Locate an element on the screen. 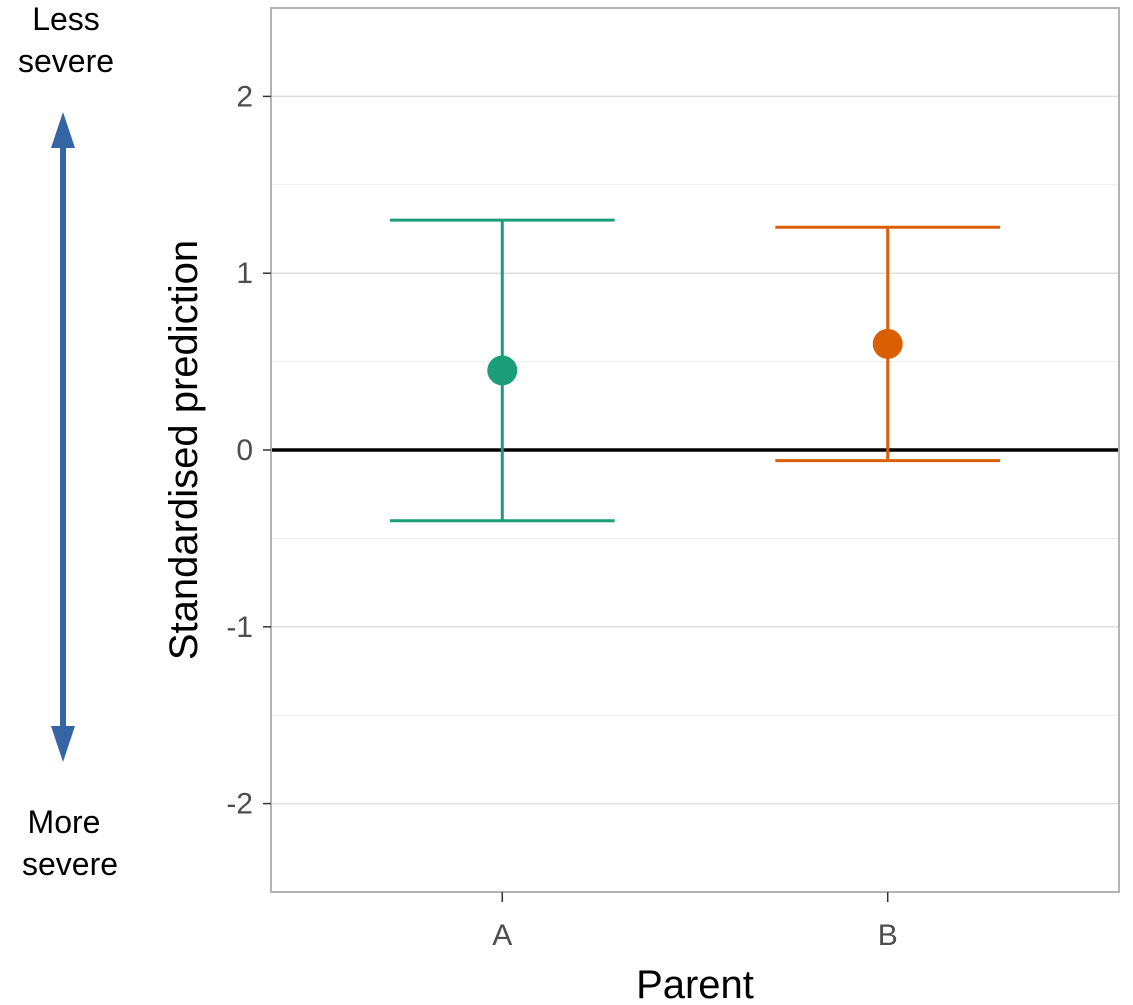  y-tick-label: 2 is located at coordinates (244, 96).